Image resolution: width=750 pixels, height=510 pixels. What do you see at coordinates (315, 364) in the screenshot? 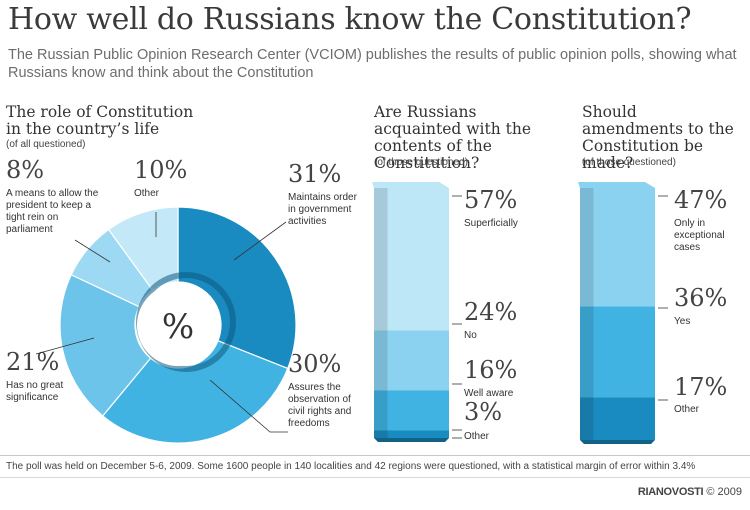
I see `pie-pct-label: 30%` at bounding box center [315, 364].